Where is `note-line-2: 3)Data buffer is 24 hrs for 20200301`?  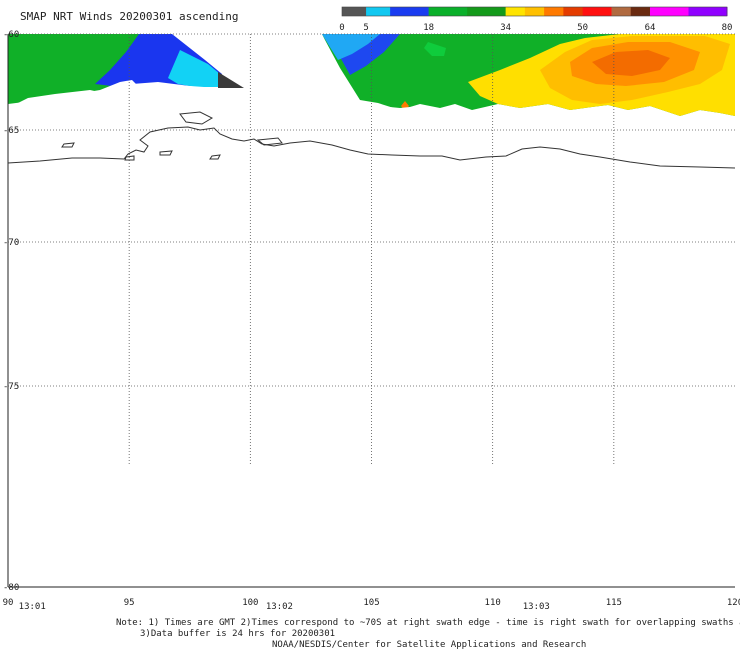
note-line-2: 3)Data buffer is 24 hrs for 20200301 is located at coordinates (237, 634).